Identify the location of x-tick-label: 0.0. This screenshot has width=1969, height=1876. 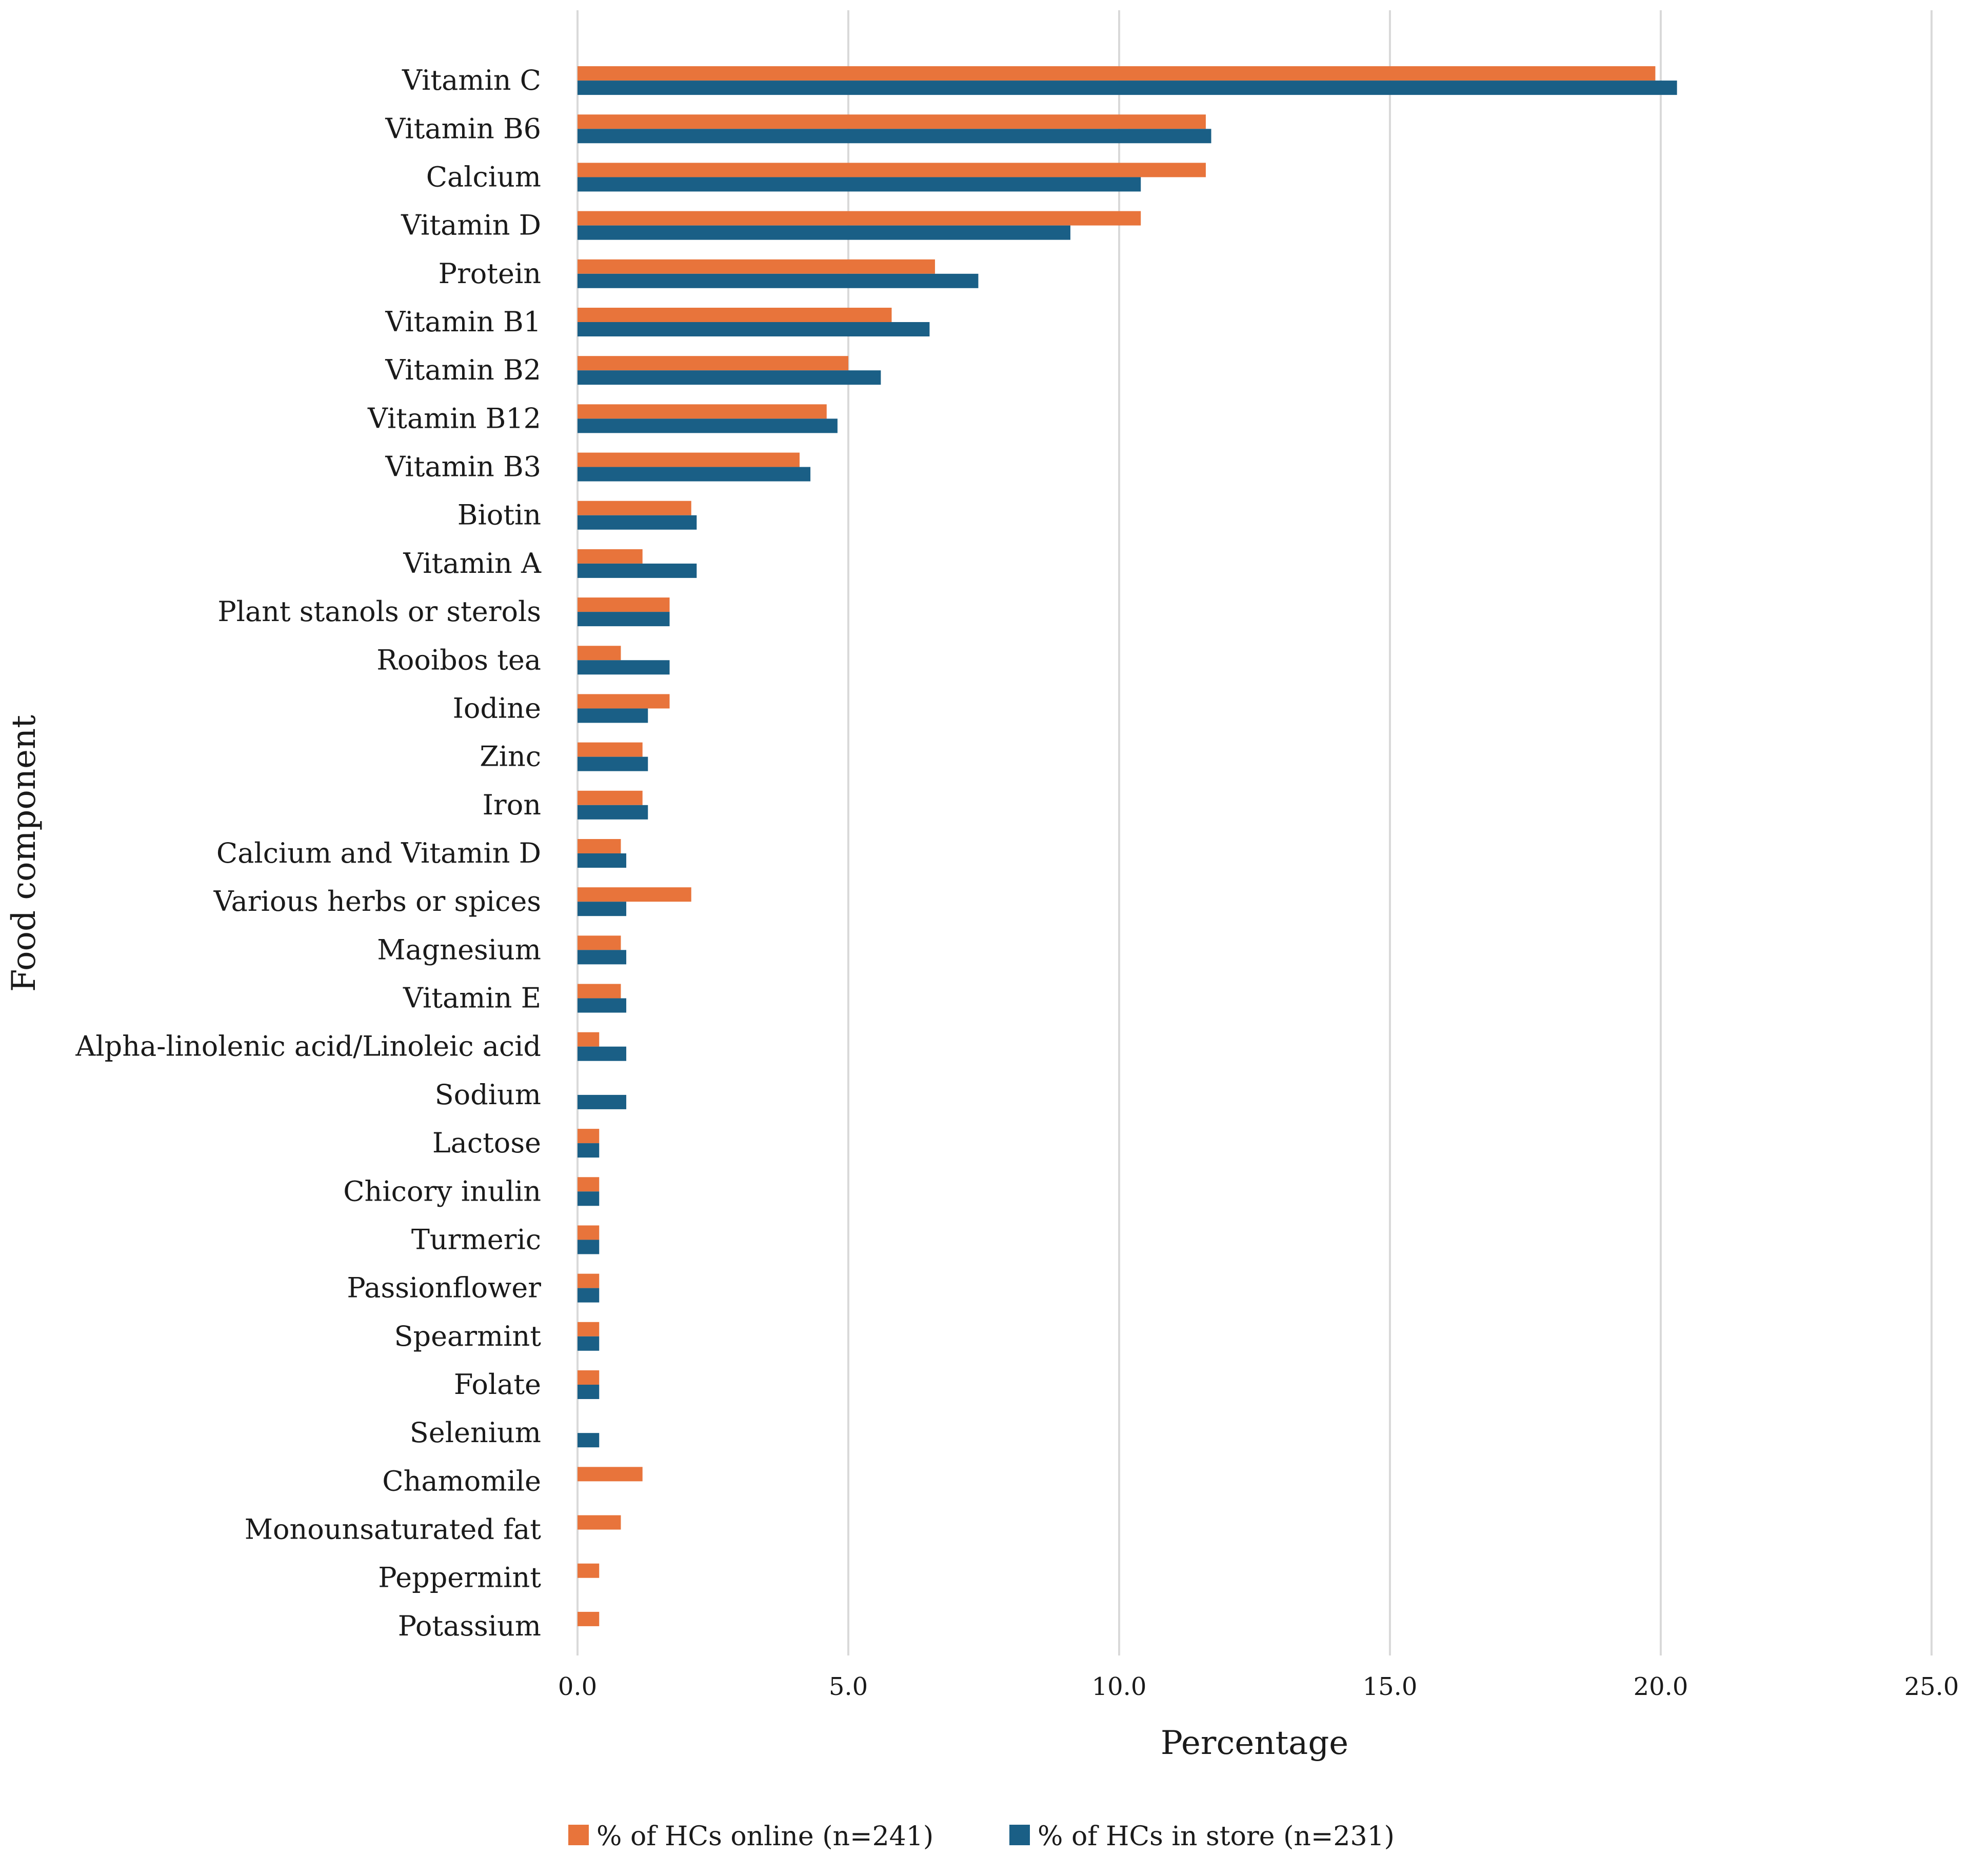
(577, 1686).